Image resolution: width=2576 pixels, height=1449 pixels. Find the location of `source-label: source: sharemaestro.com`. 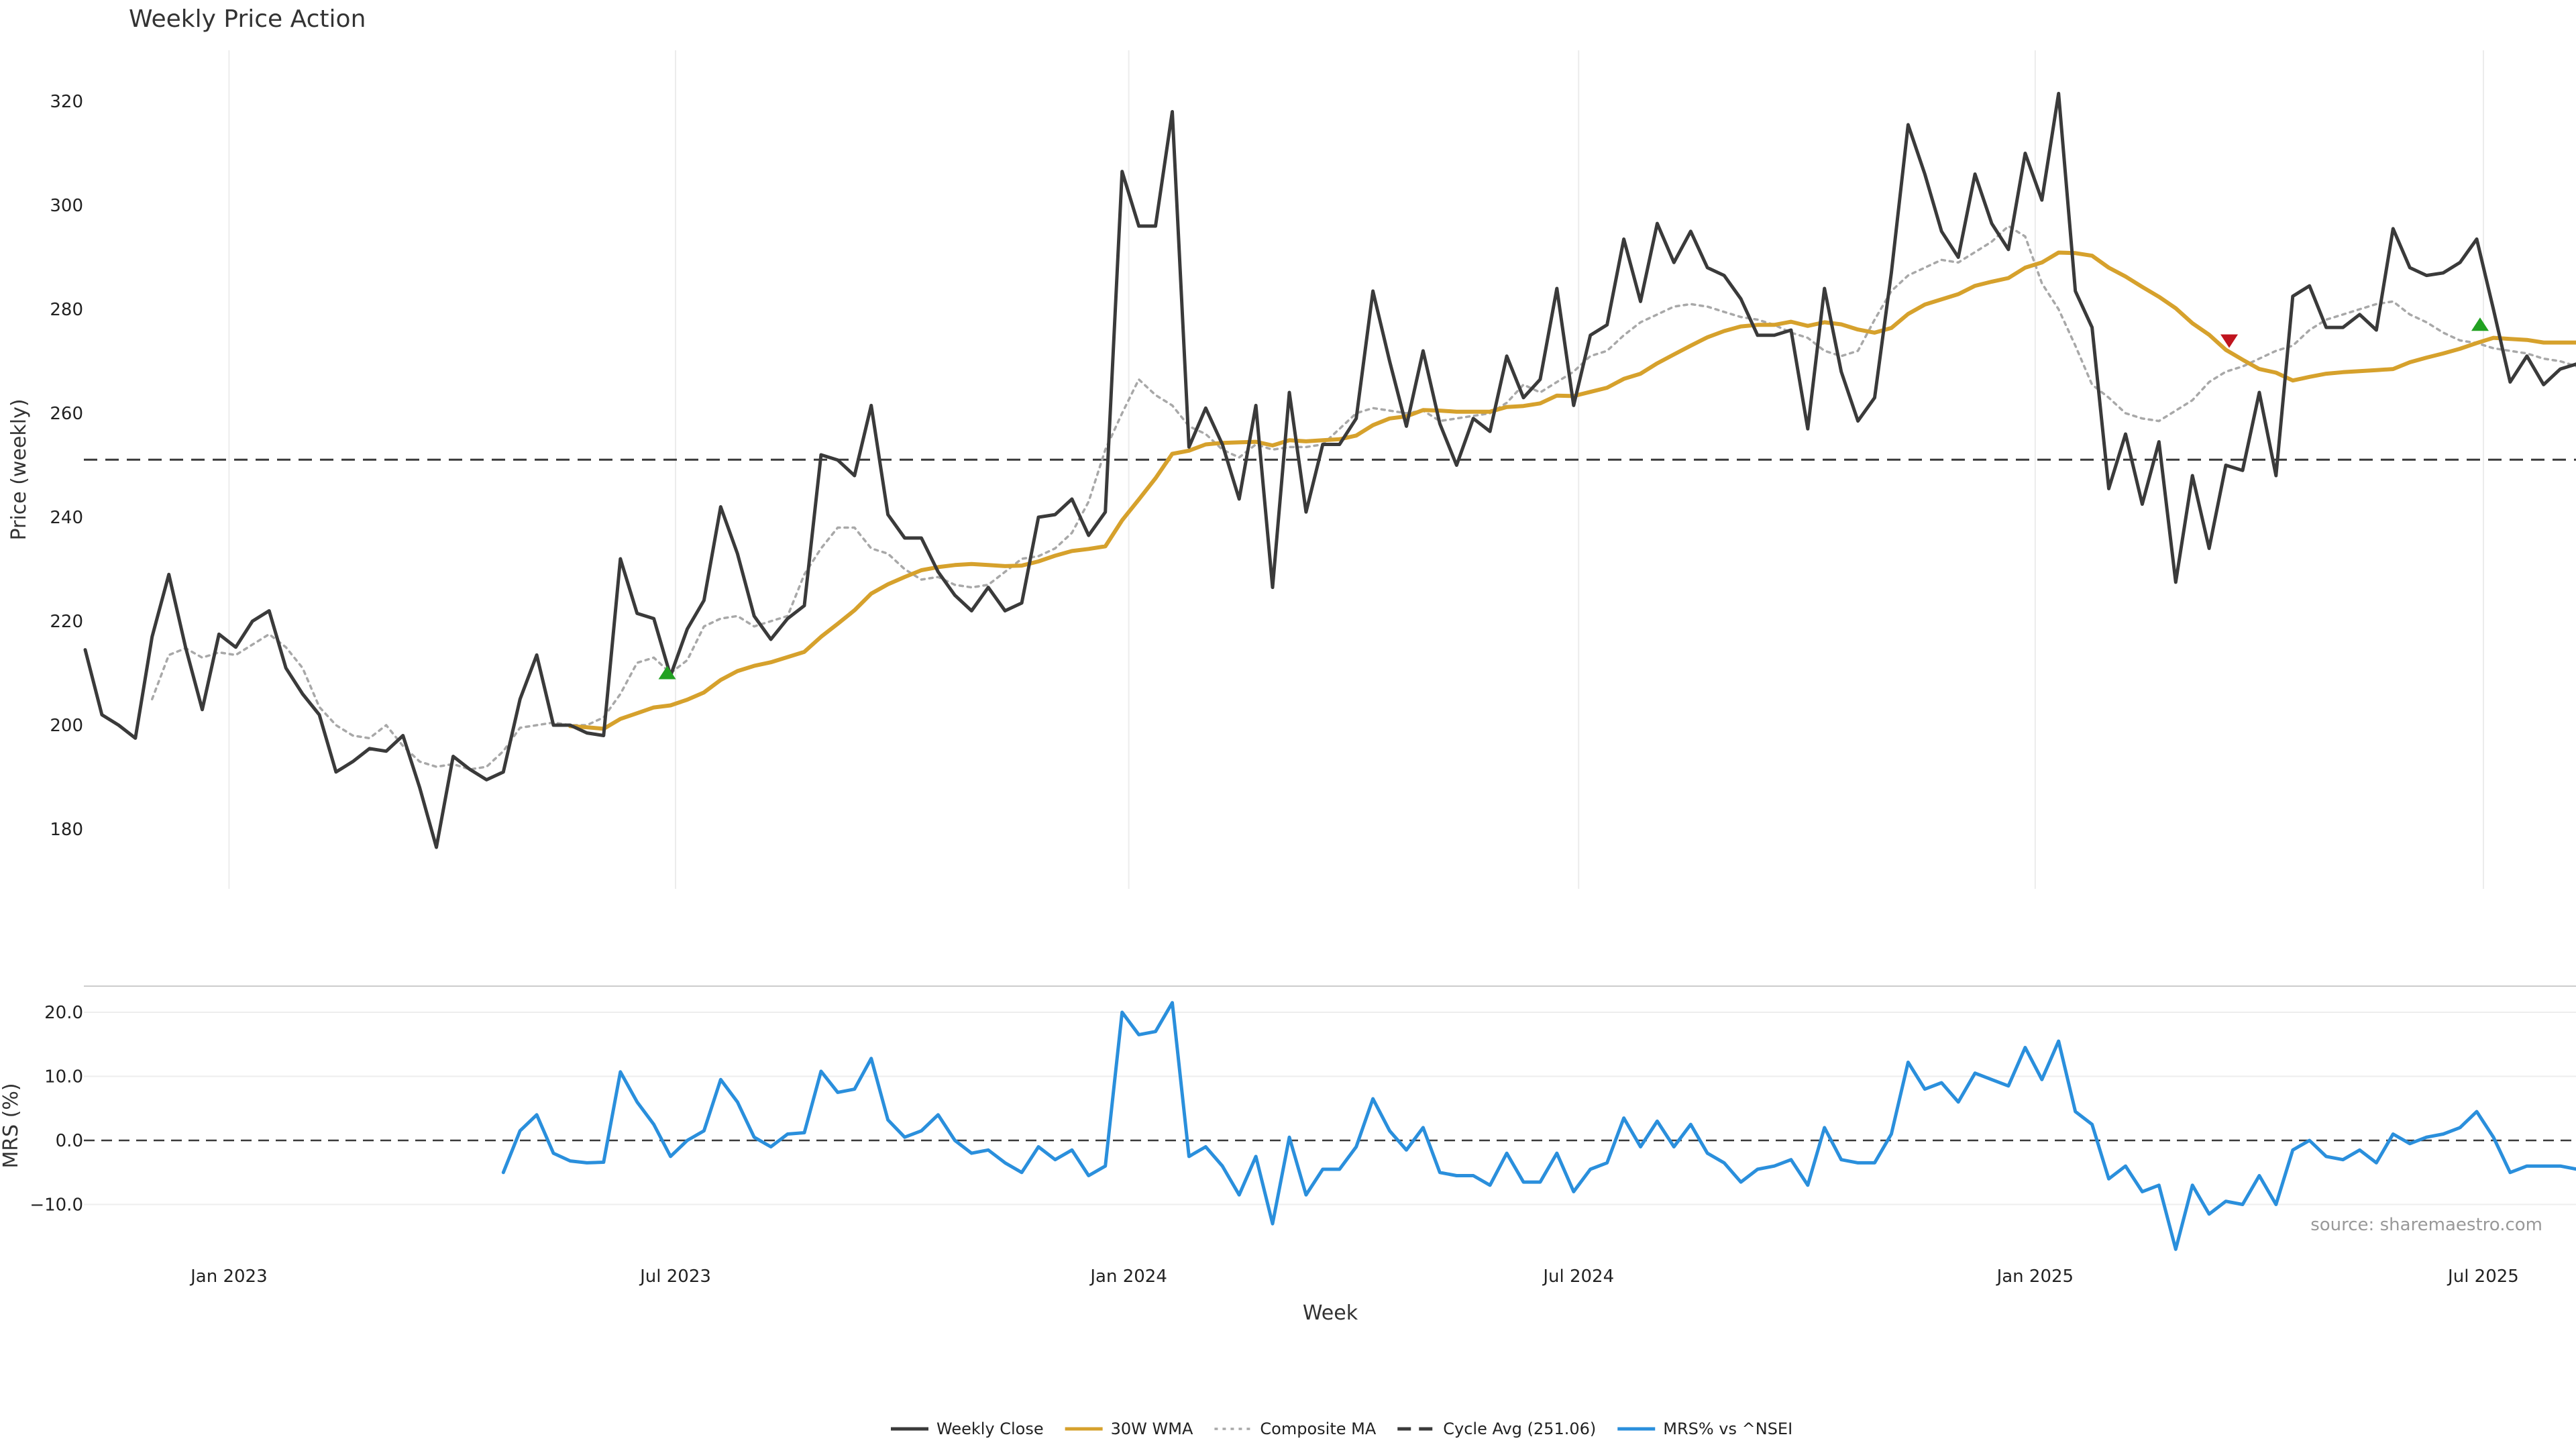

source-label: source: sharemaestro.com is located at coordinates (2426, 1225).